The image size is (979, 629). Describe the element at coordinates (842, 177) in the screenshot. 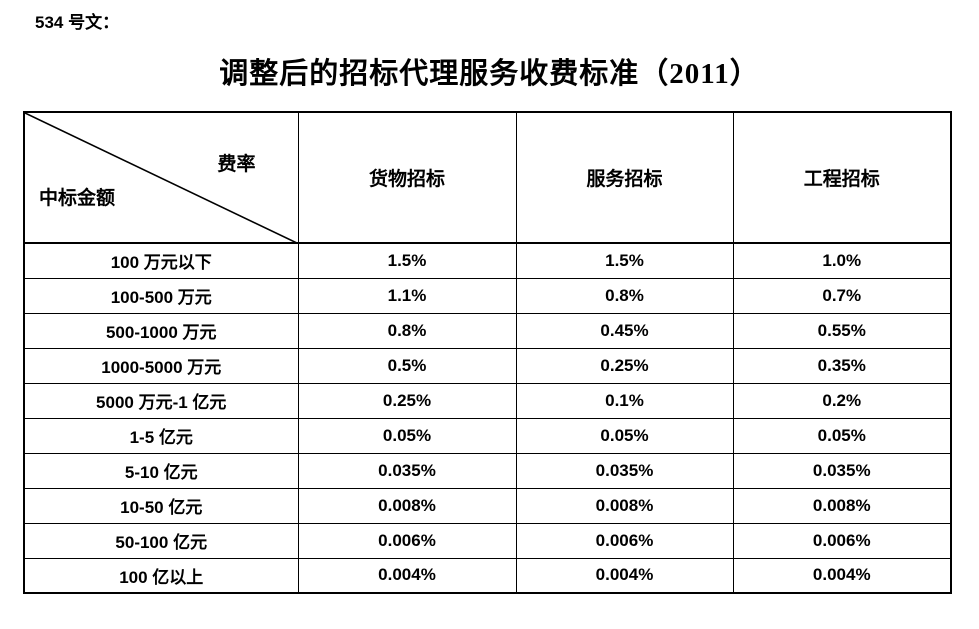

I see `column-header-engineering: 工程招标` at that location.